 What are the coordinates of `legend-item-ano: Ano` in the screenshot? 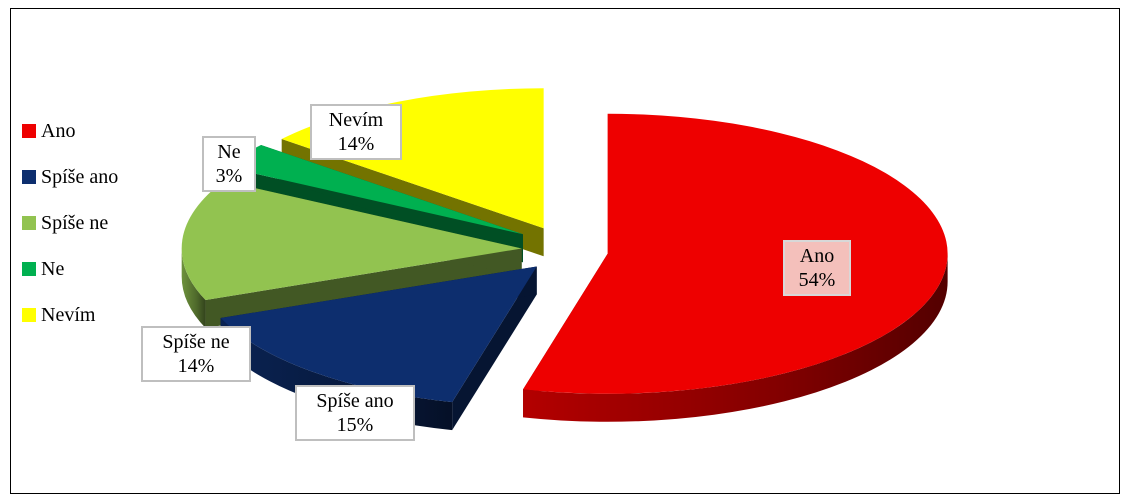 It's located at (70, 131).